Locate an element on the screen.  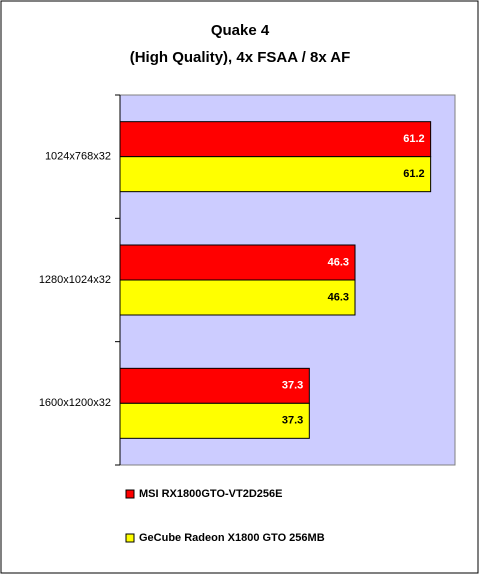
y-tick-label: 1024x768x32 is located at coordinates (78, 157).